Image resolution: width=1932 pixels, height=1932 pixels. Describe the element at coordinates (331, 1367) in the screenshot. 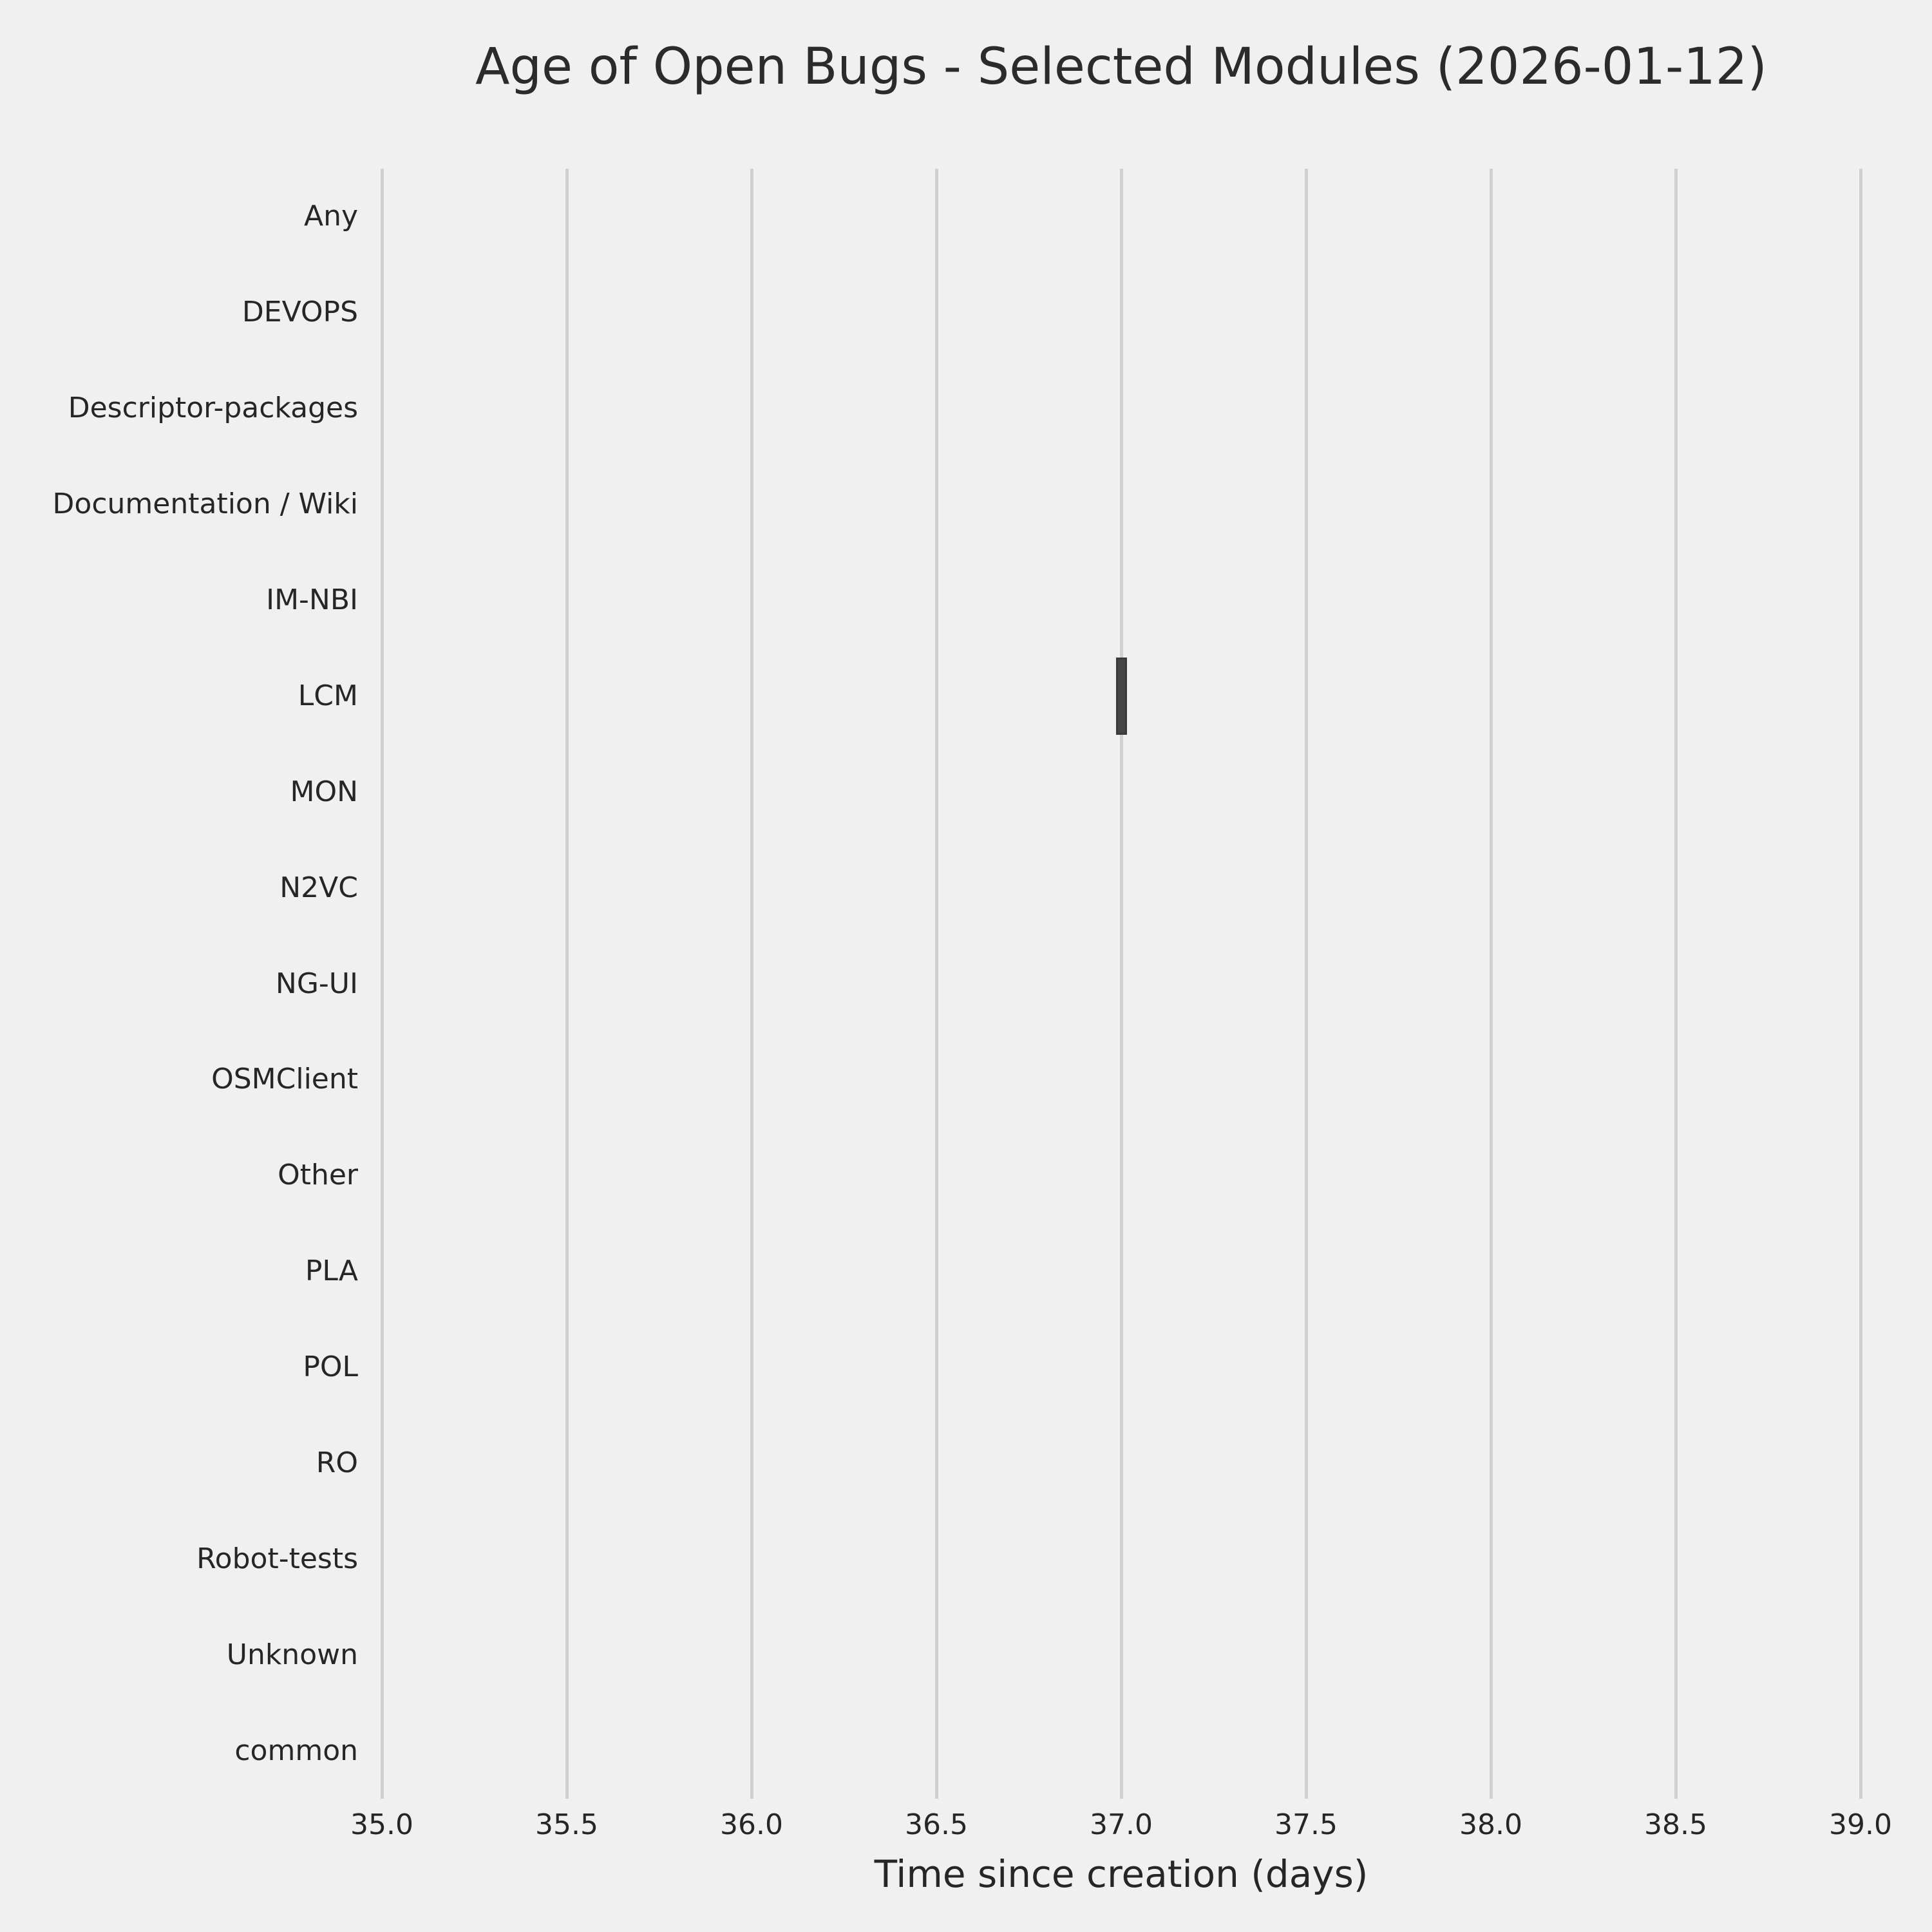

I see `y-tick-label: POL` at that location.